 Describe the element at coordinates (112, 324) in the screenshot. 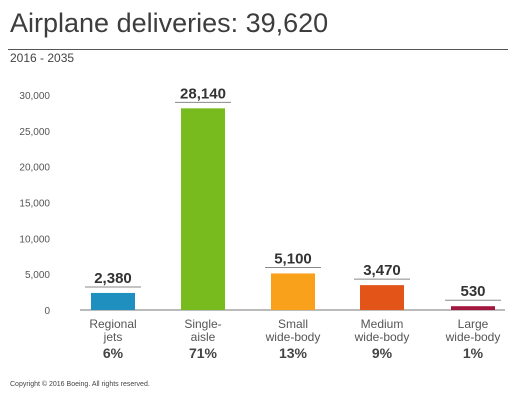

I see `category-label: Regional` at that location.